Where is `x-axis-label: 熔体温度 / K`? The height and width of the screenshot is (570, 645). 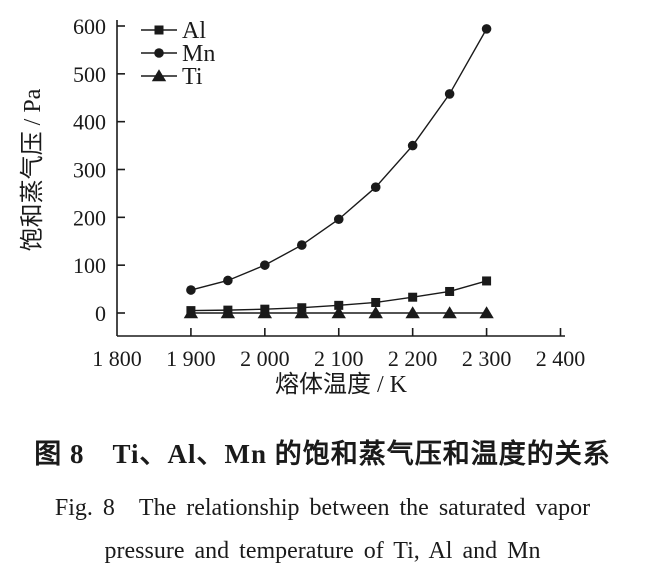 x-axis-label: 熔体温度 / K is located at coordinates (341, 384).